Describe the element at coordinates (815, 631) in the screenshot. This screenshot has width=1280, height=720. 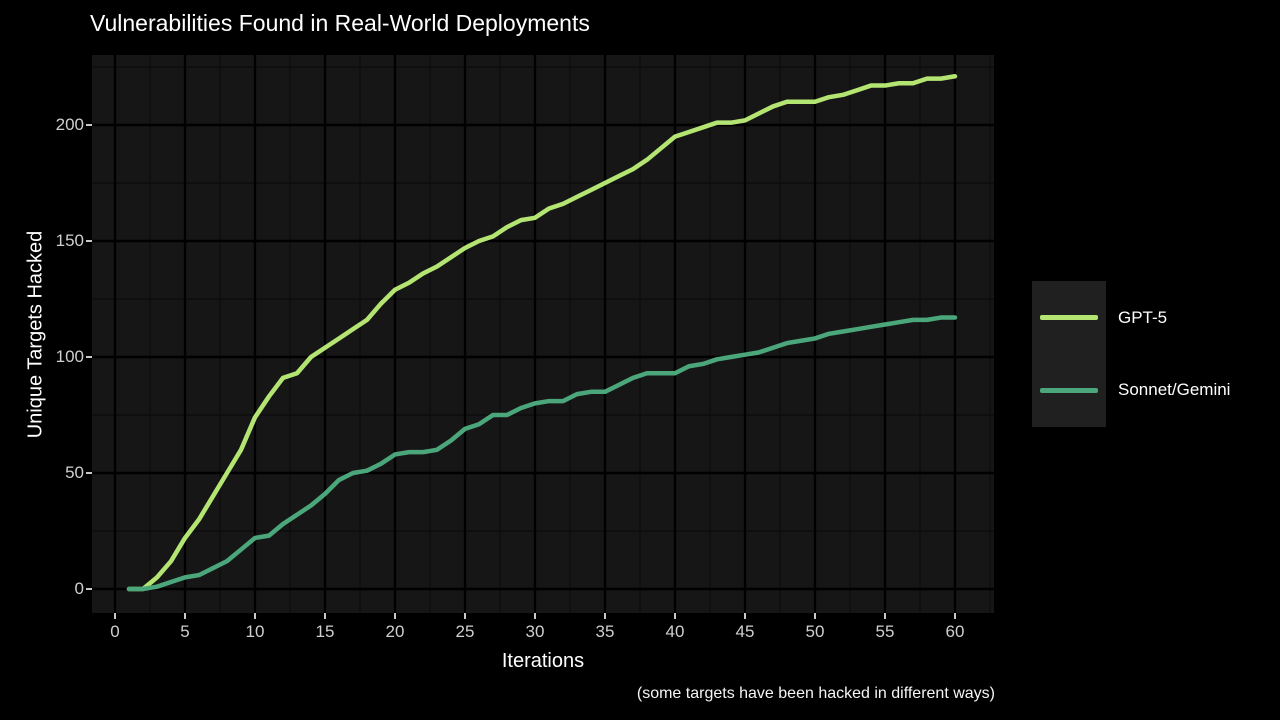
I see `x-tick-label: 50` at that location.